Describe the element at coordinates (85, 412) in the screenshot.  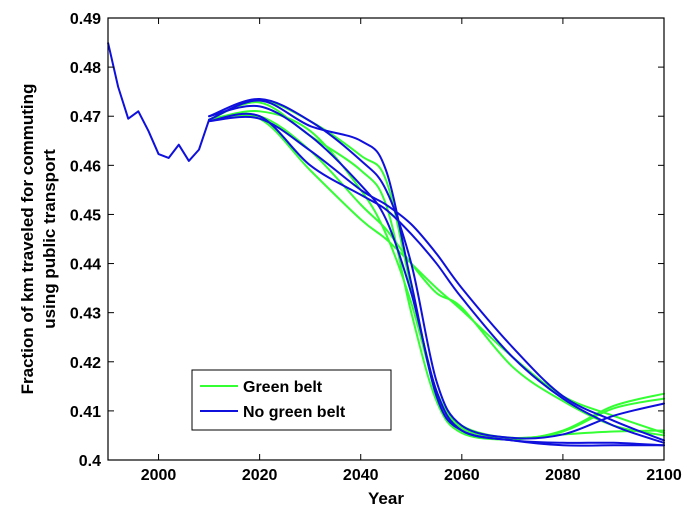
I see `y-tick-label: 0.41` at that location.